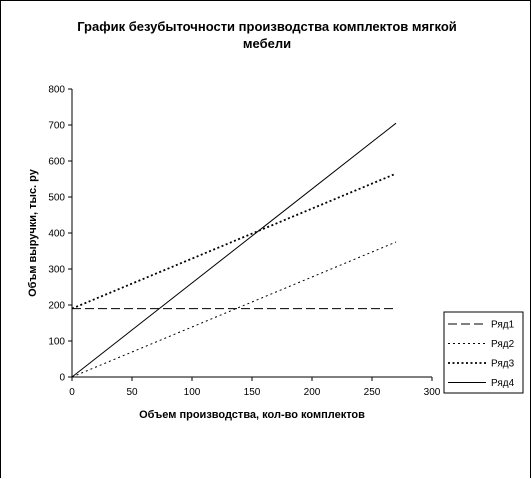  What do you see at coordinates (56, 234) in the screenshot?
I see `y-tick-label: 400` at bounding box center [56, 234].